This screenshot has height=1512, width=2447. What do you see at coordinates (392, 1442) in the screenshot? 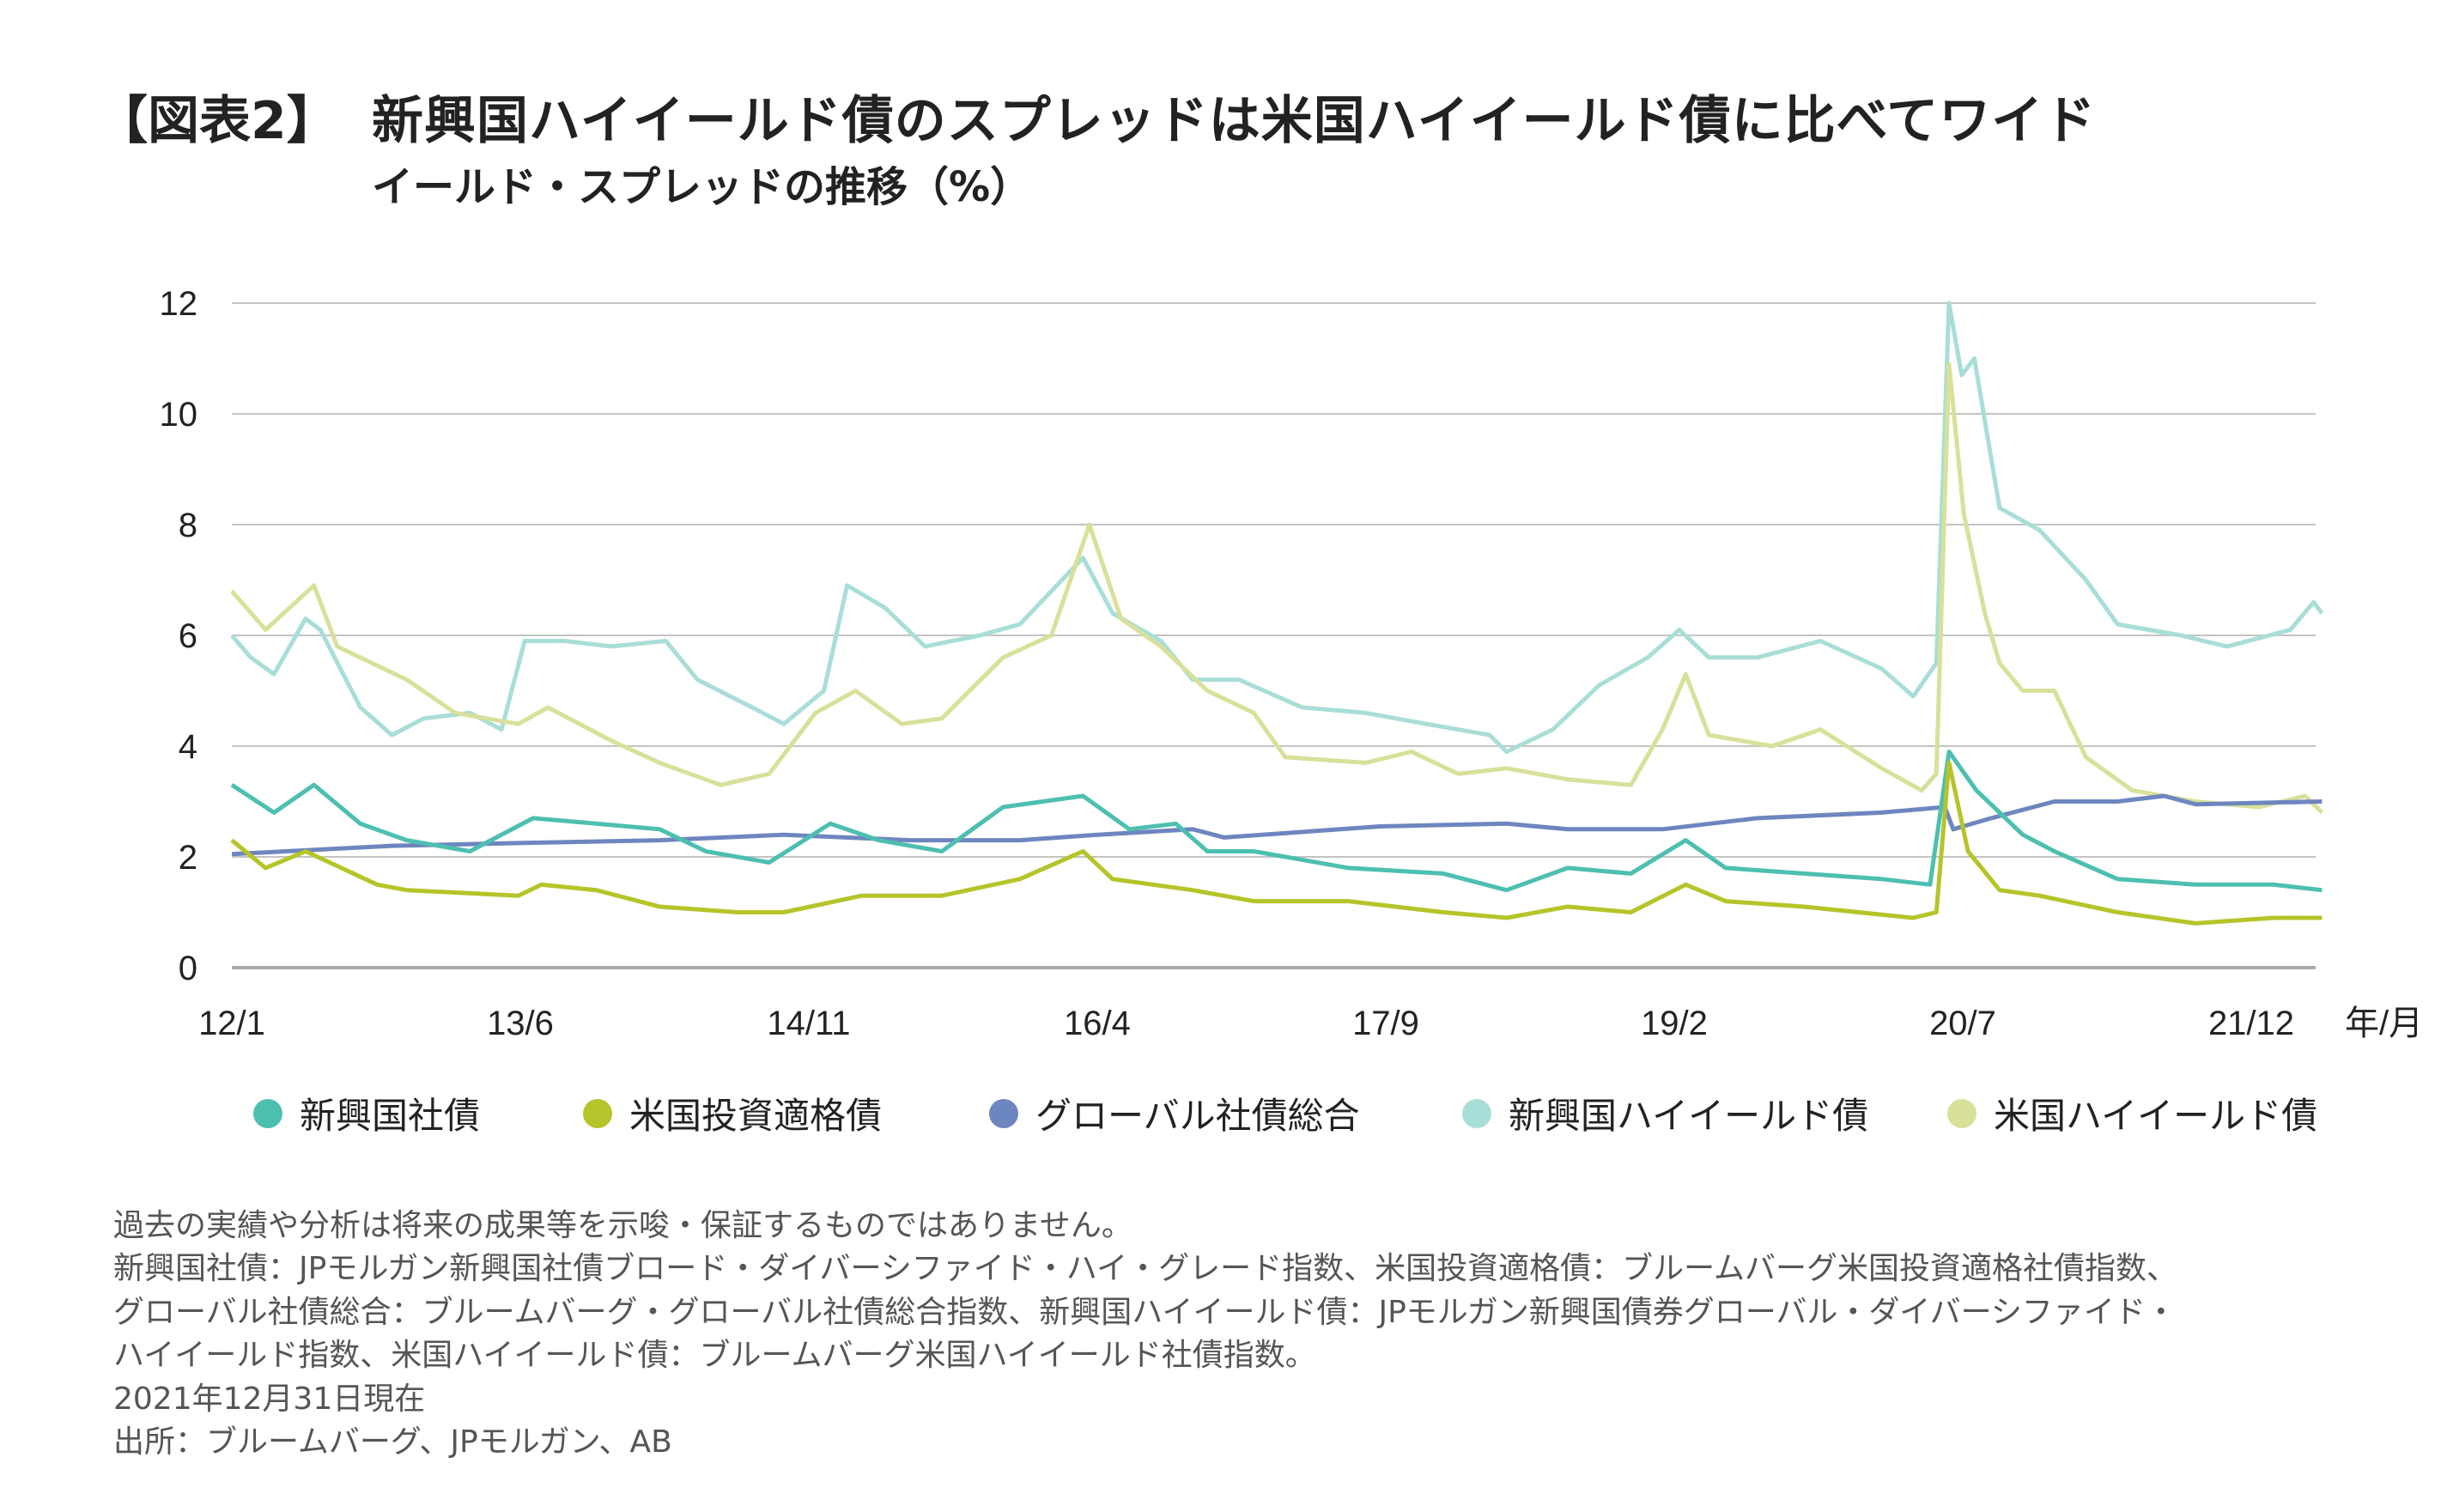
I see `source-note: 出所：ブルームバーグ、JPモルガン、AB` at bounding box center [392, 1442].